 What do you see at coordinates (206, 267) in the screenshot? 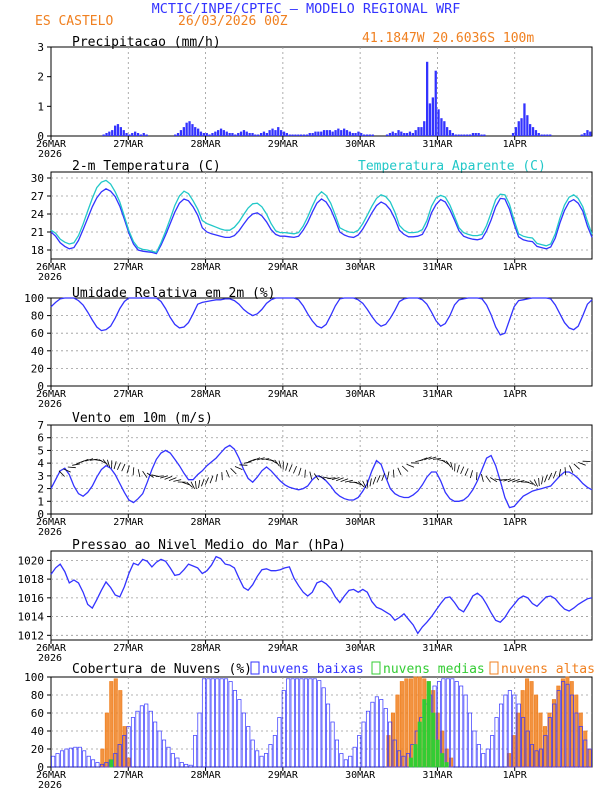
I see `temp-xtick-label: 28MAR` at bounding box center [206, 267].